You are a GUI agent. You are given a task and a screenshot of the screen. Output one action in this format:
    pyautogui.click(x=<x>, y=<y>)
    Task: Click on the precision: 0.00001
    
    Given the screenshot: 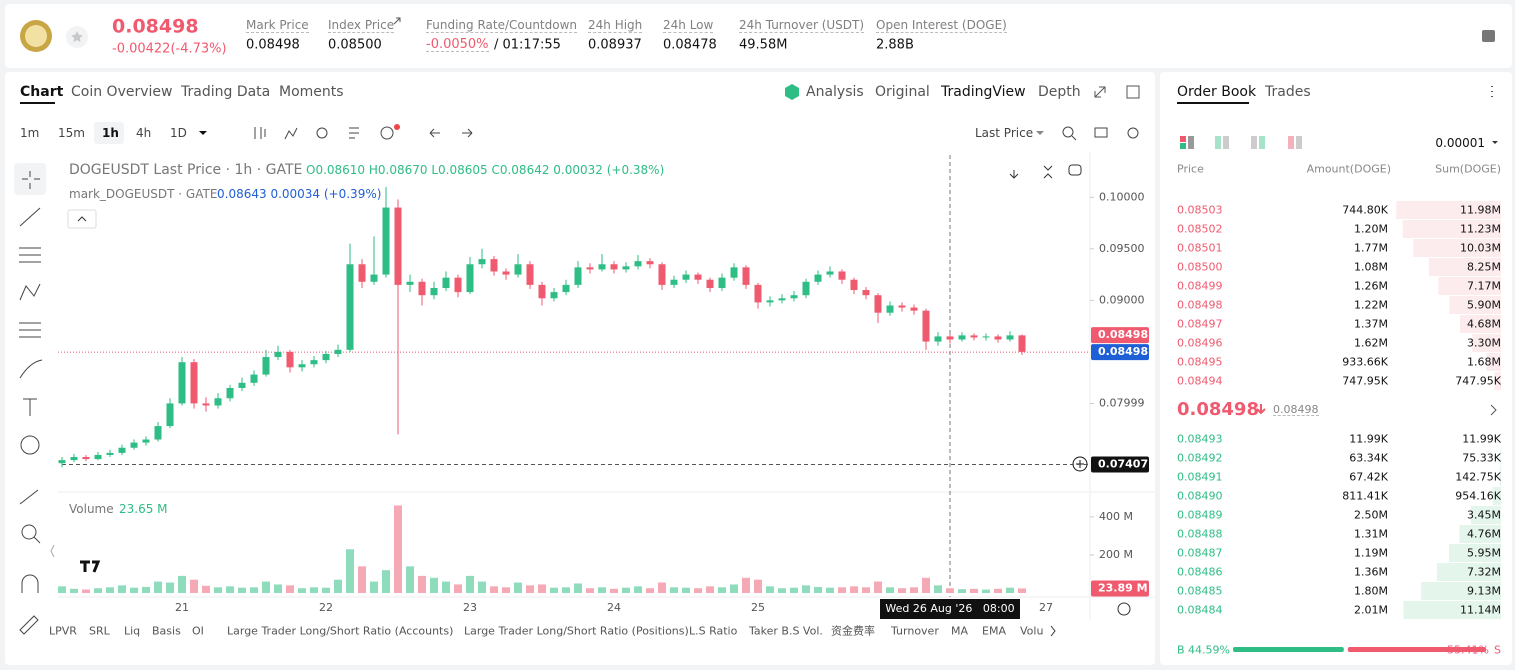 What is the action you would take?
    pyautogui.click(x=1460, y=143)
    